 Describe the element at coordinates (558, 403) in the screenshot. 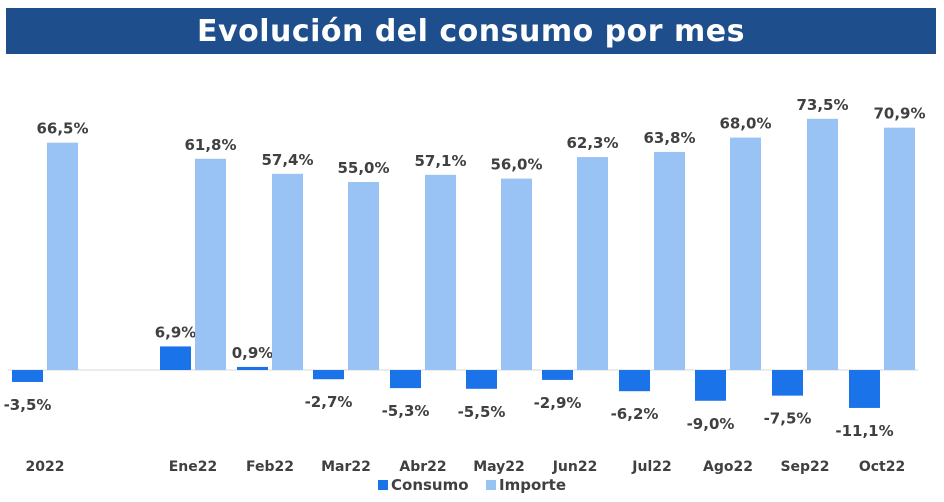

I see `data-label-consumo-jun22: -2,9%` at that location.